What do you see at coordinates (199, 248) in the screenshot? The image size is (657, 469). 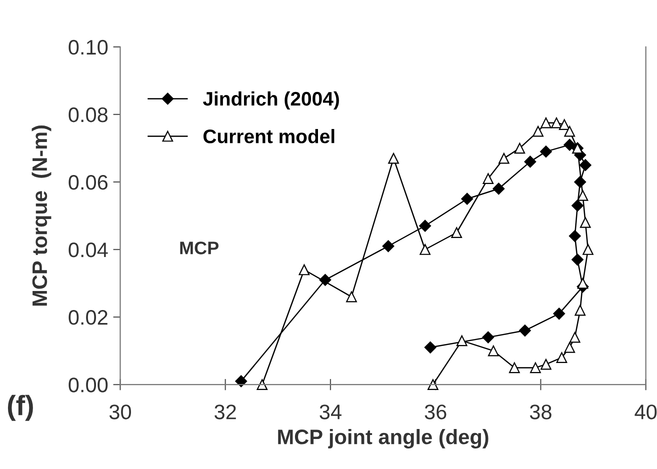 I see `annotation: MCP` at bounding box center [199, 248].